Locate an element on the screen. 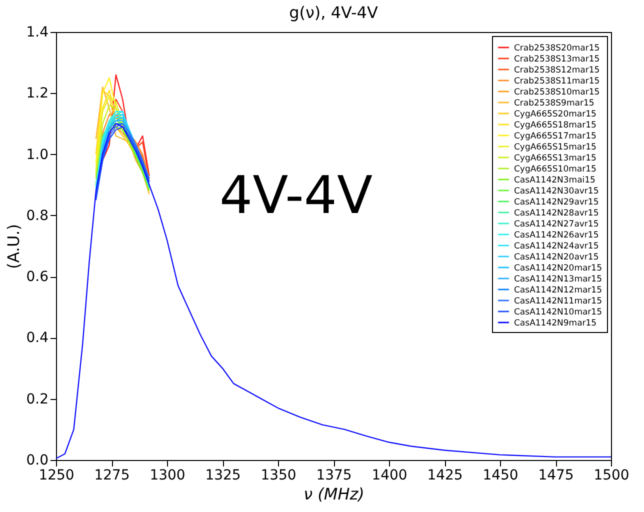 Image resolution: width=644 pixels, height=512 pixels. legend-label: CasA1142N13mar15 is located at coordinates (558, 279).